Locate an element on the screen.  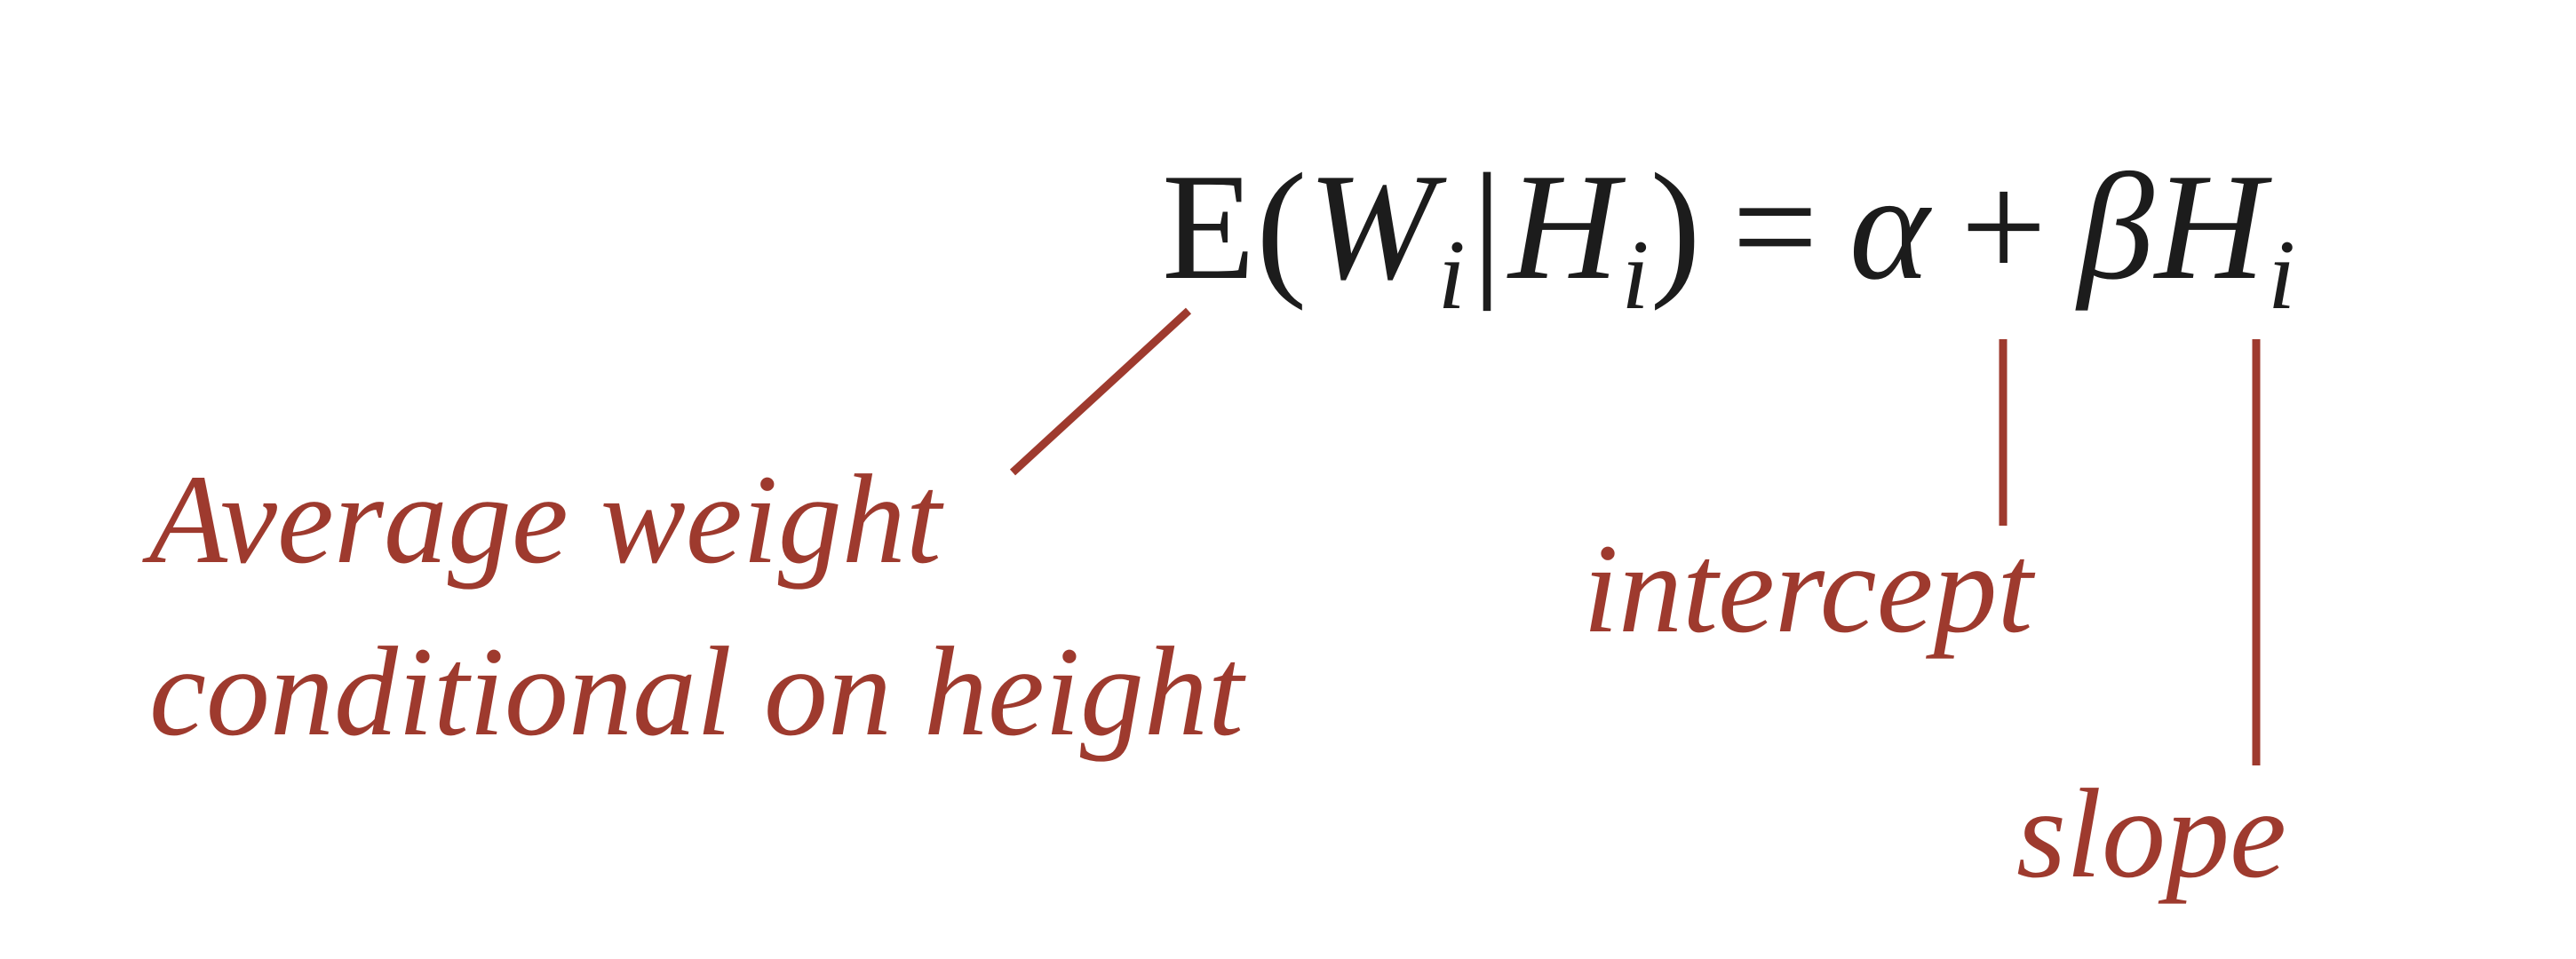
regression-equation: E(Wi|Hi) = α + βHi is located at coordinates (1729, 238).